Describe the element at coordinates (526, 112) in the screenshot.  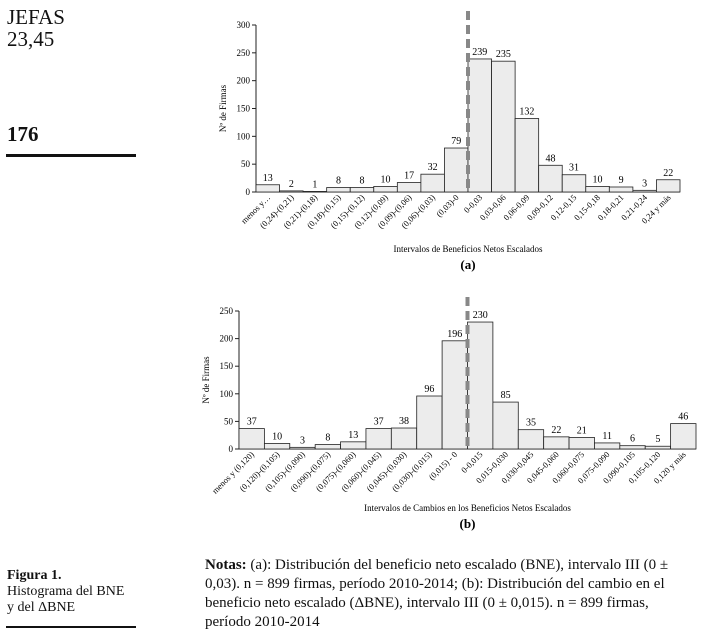
I see `data-label: 132` at that location.